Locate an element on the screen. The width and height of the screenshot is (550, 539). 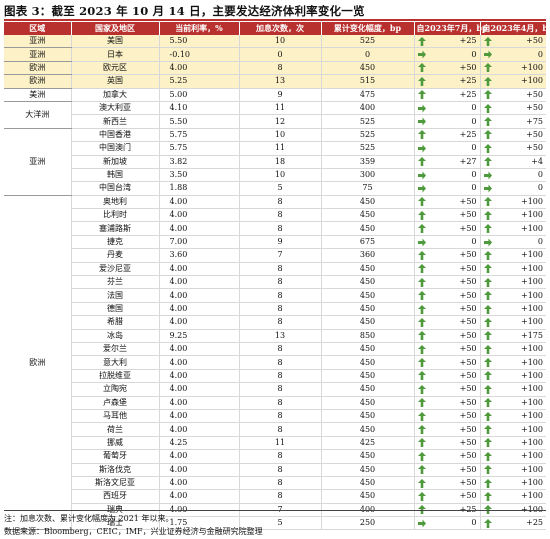
rate-cell: 1.88 is located at coordinates (198, 188).